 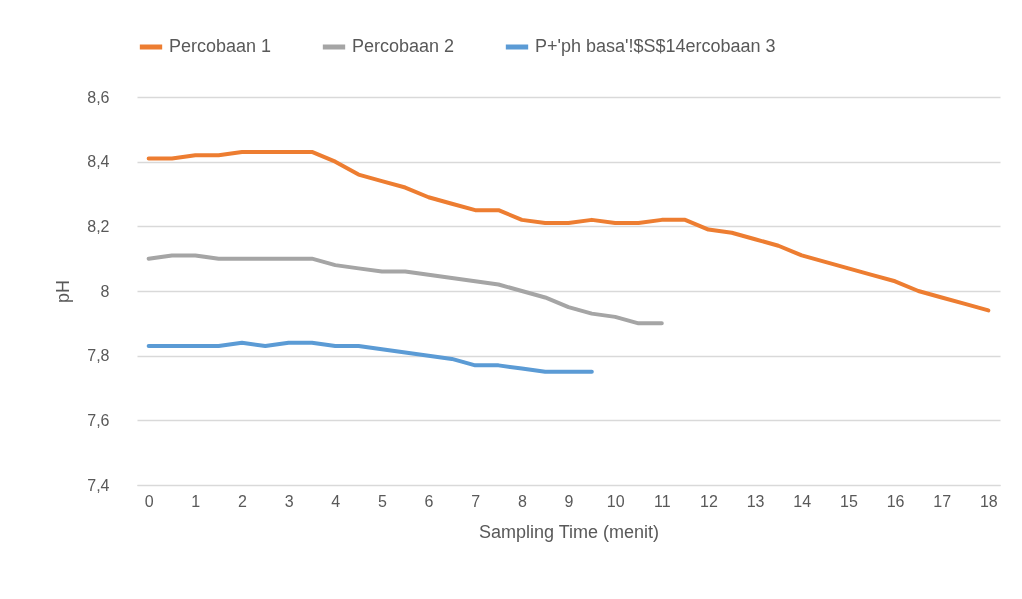 I want to click on y-tick-label: 7,8, so click(x=98, y=356).